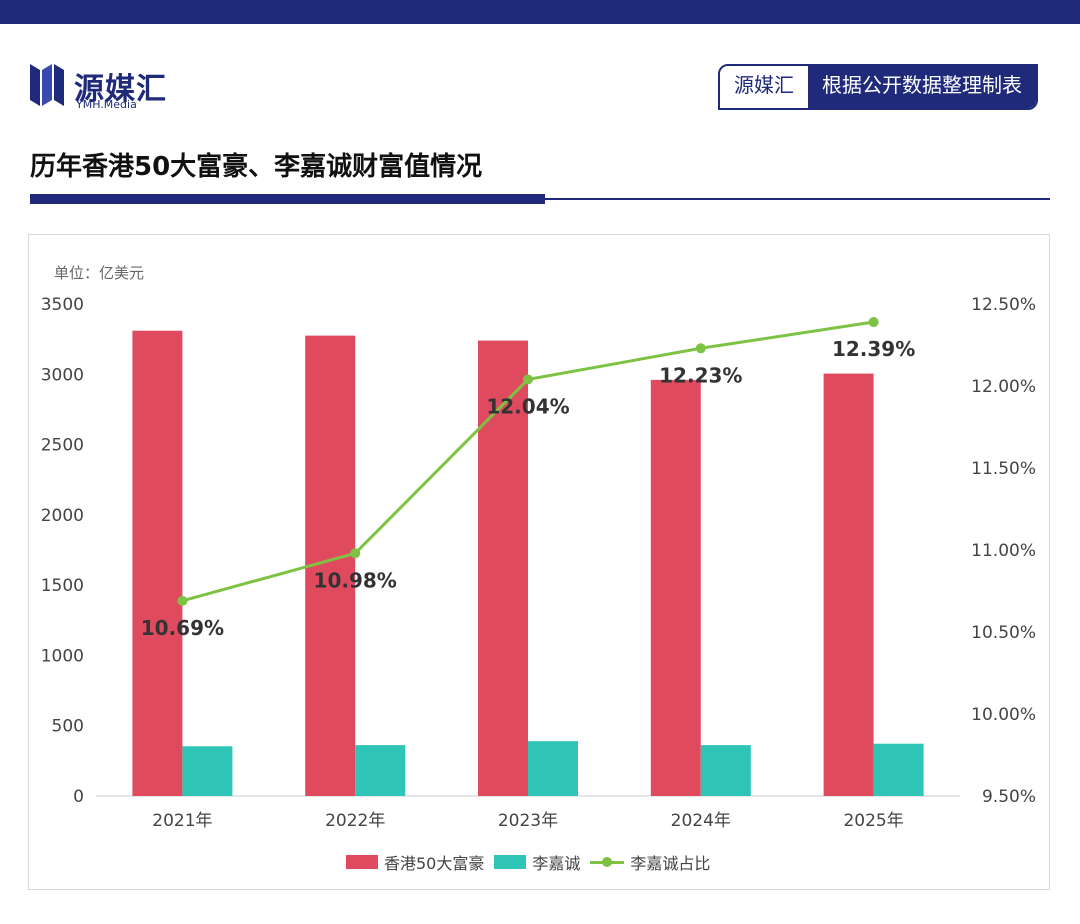 The height and width of the screenshot is (924, 1080). I want to click on legend-item-total: 香港50大富豪, so click(415, 862).